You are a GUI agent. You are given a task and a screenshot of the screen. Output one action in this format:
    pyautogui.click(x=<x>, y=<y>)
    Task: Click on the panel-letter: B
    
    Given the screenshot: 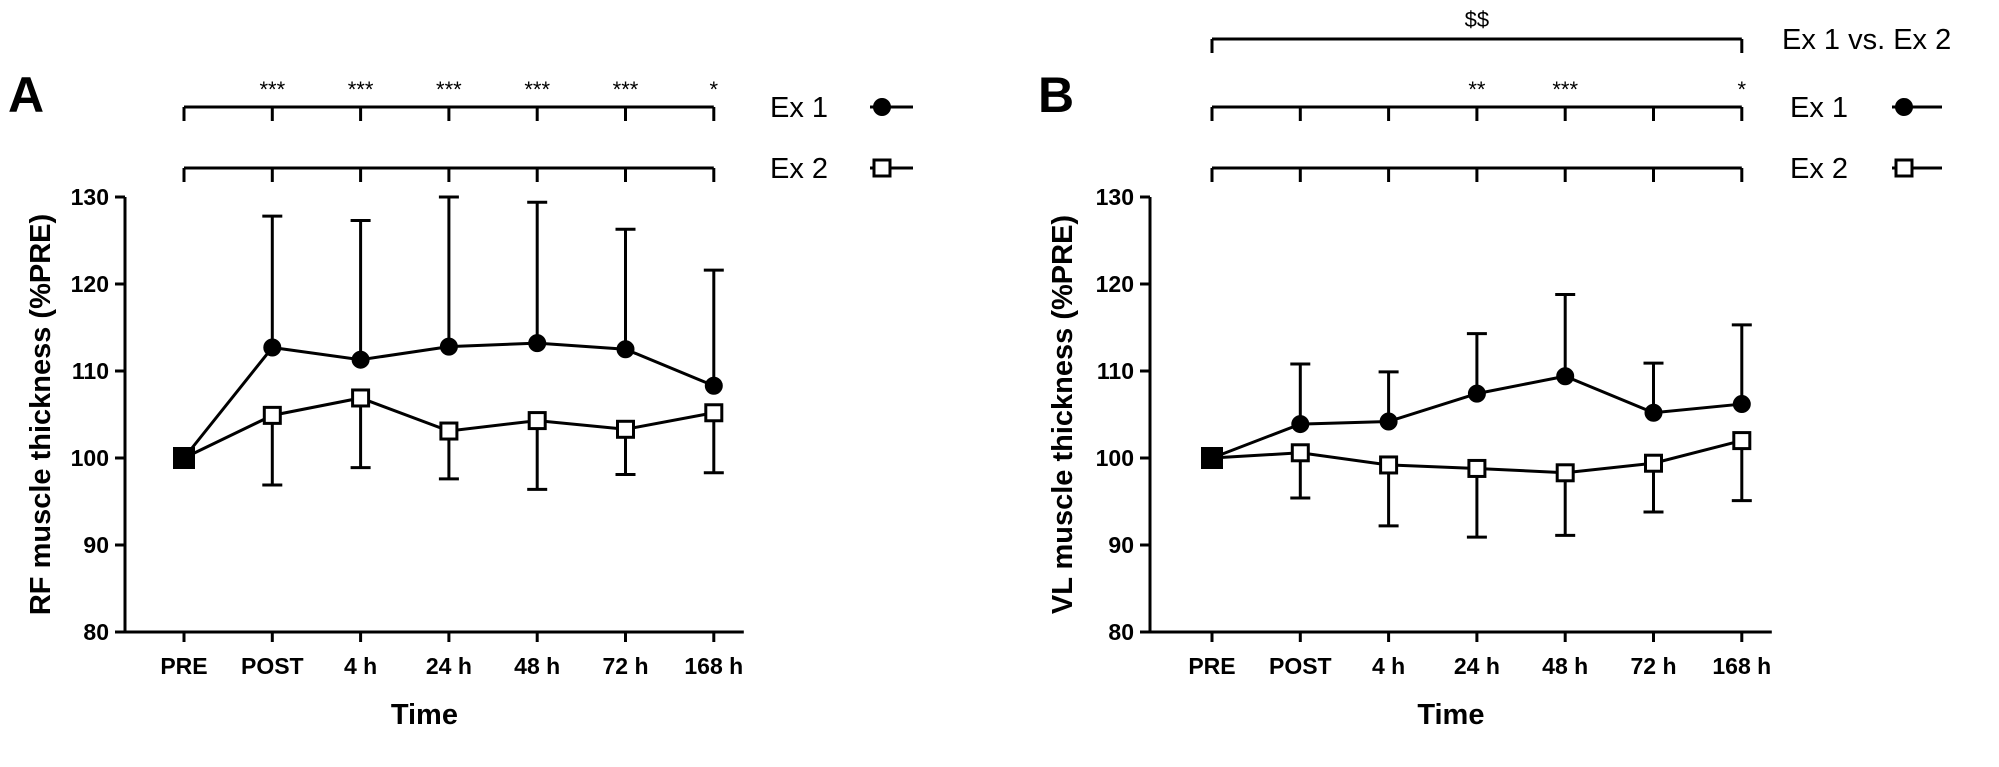 What is the action you would take?
    pyautogui.click(x=1056, y=95)
    